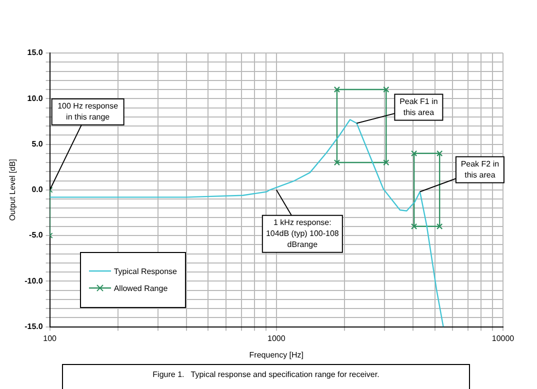 This screenshot has height=389, width=537. I want to click on y-tick-label: 5.0, so click(38, 143).